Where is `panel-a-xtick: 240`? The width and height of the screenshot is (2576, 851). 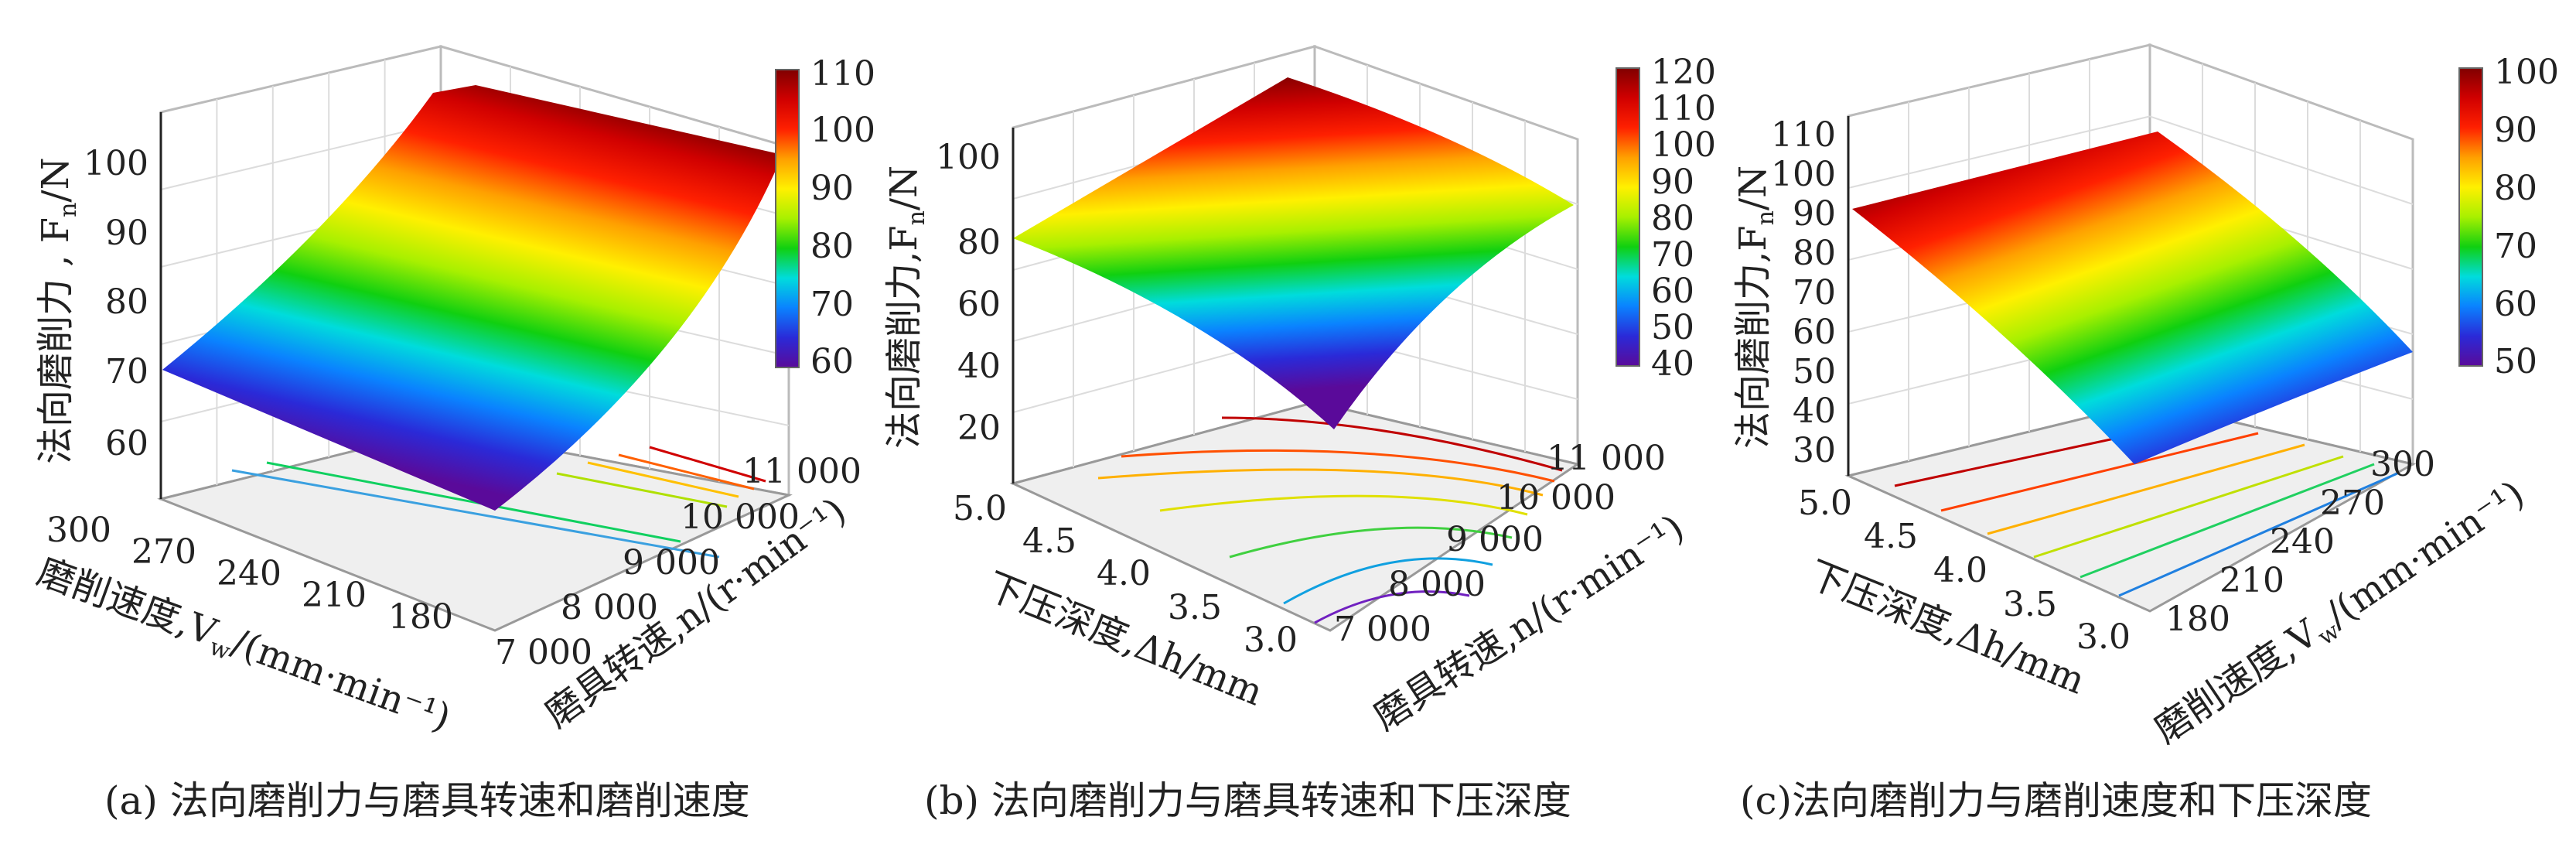 panel-a-xtick: 240 is located at coordinates (249, 574).